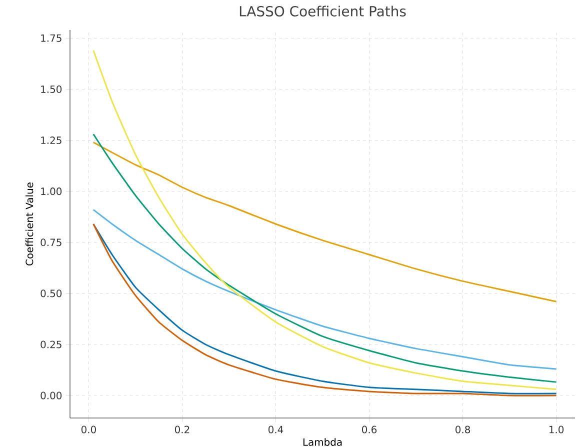  What do you see at coordinates (29, 224) in the screenshot?
I see `y-axis-title: Coefficient Value` at bounding box center [29, 224].